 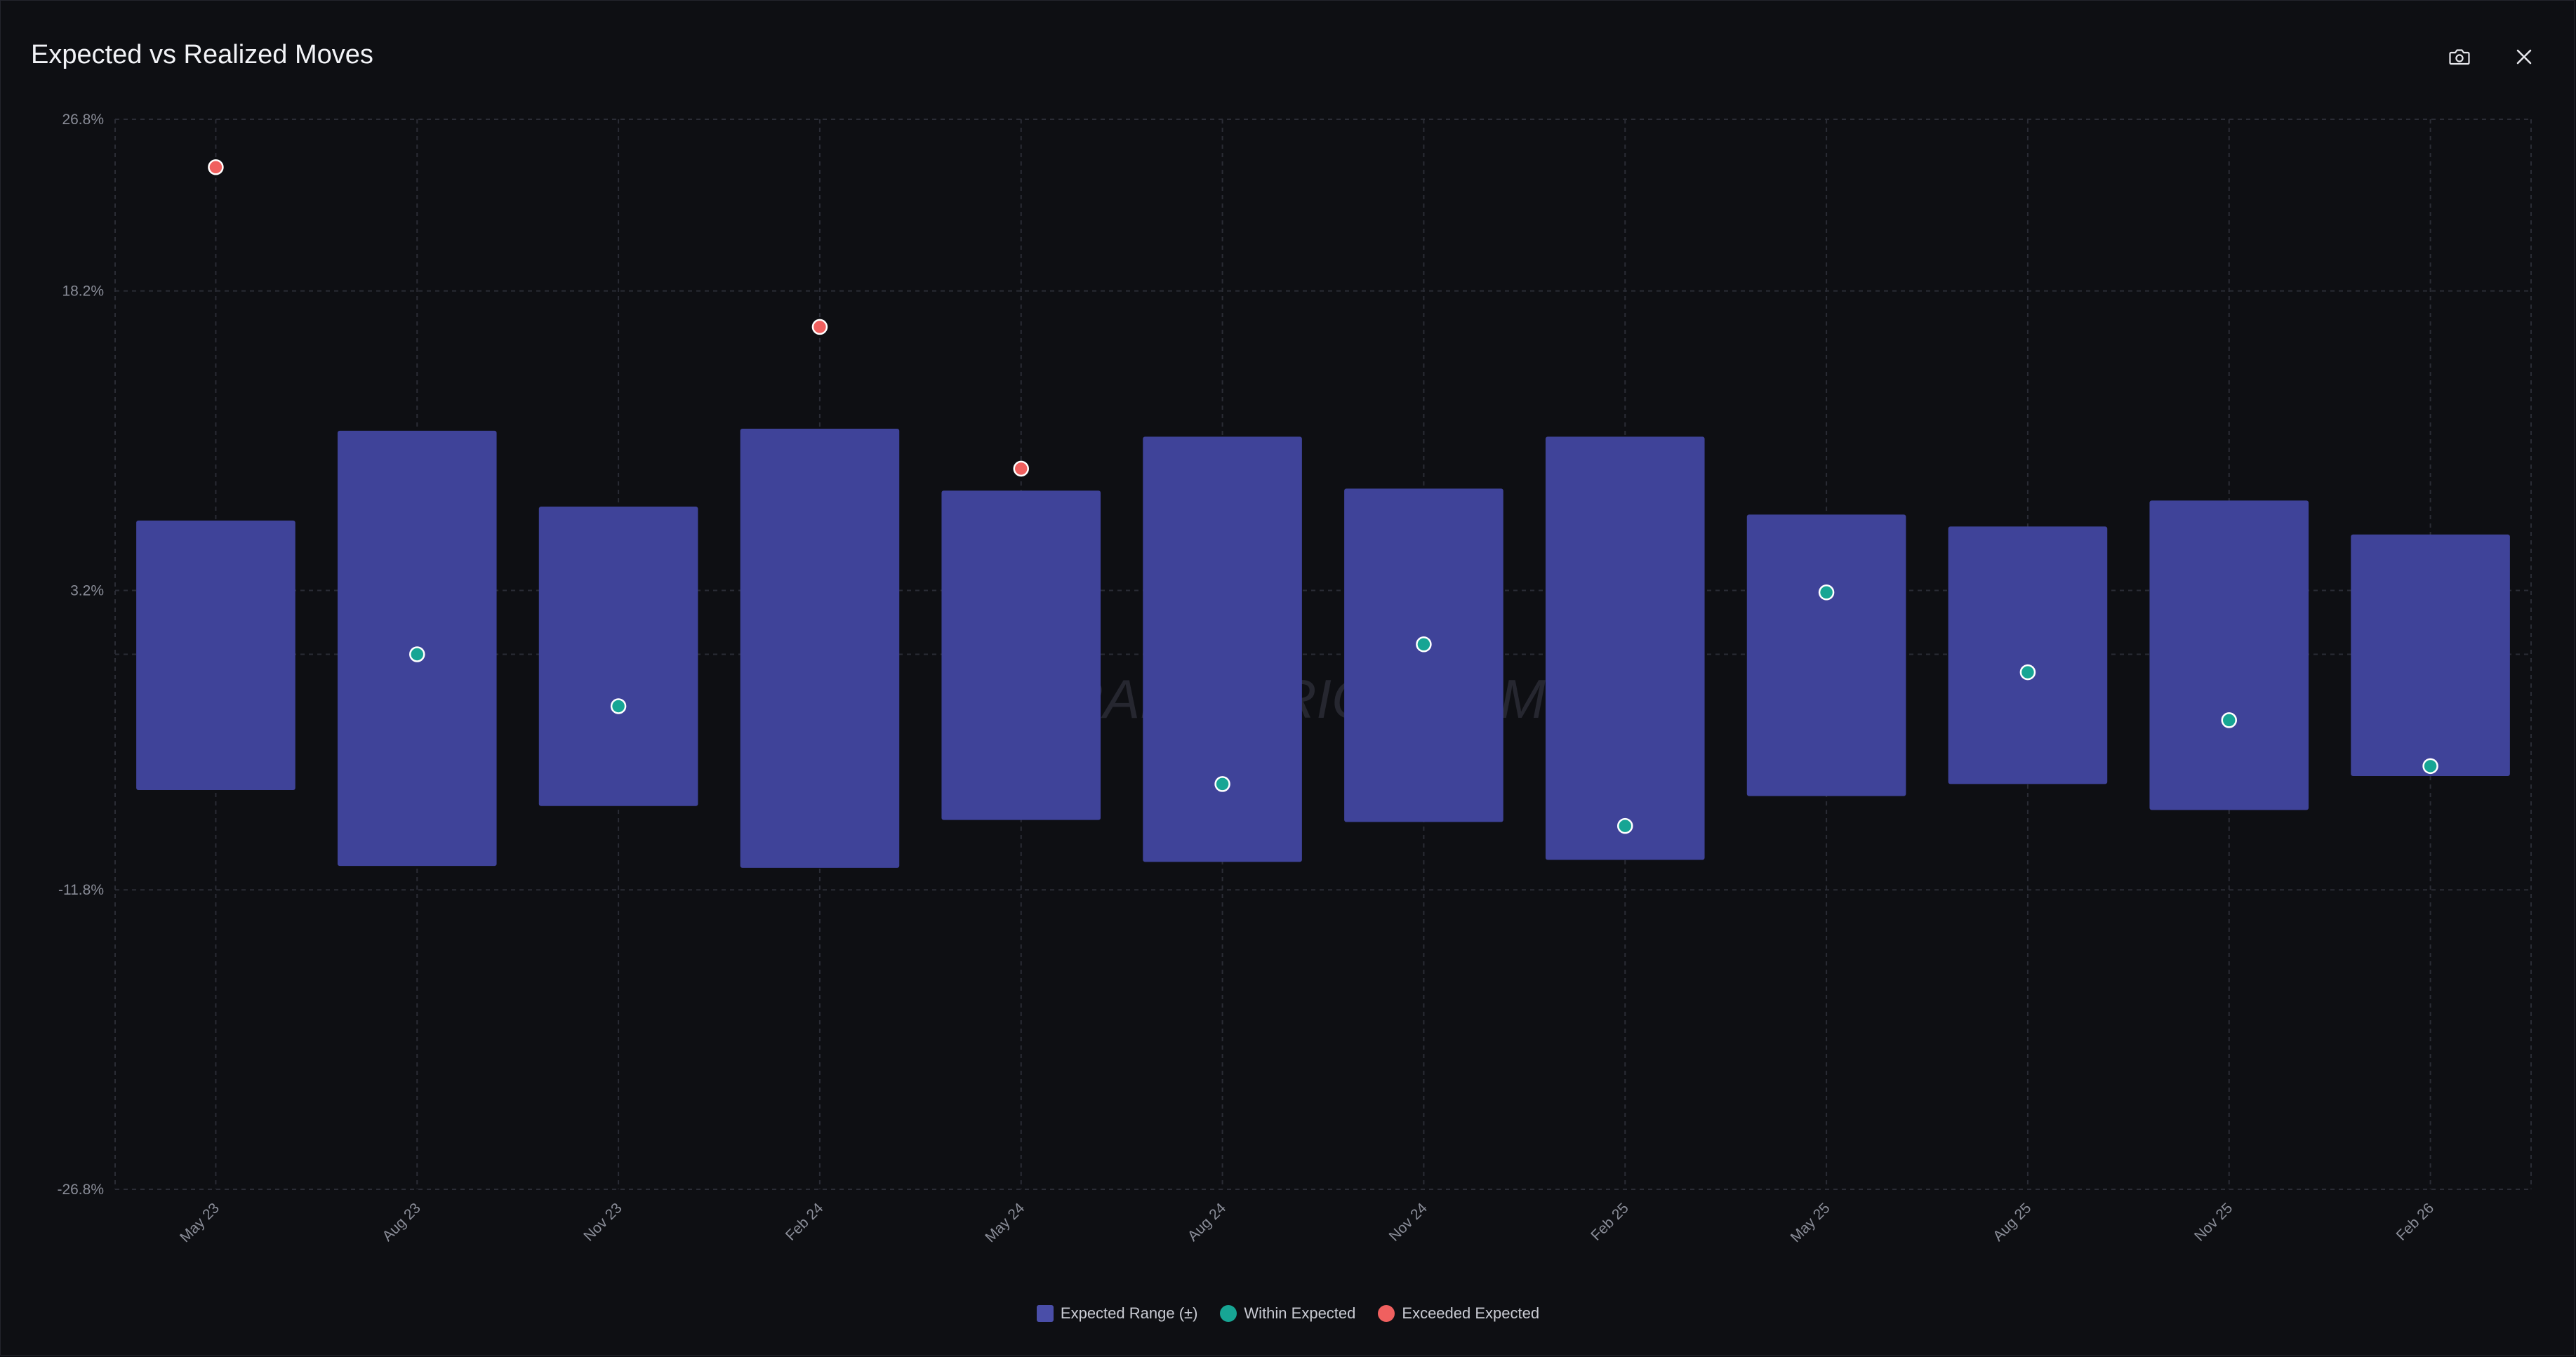 What do you see at coordinates (1207, 1223) in the screenshot?
I see `x-tick-label: Aug 24` at bounding box center [1207, 1223].